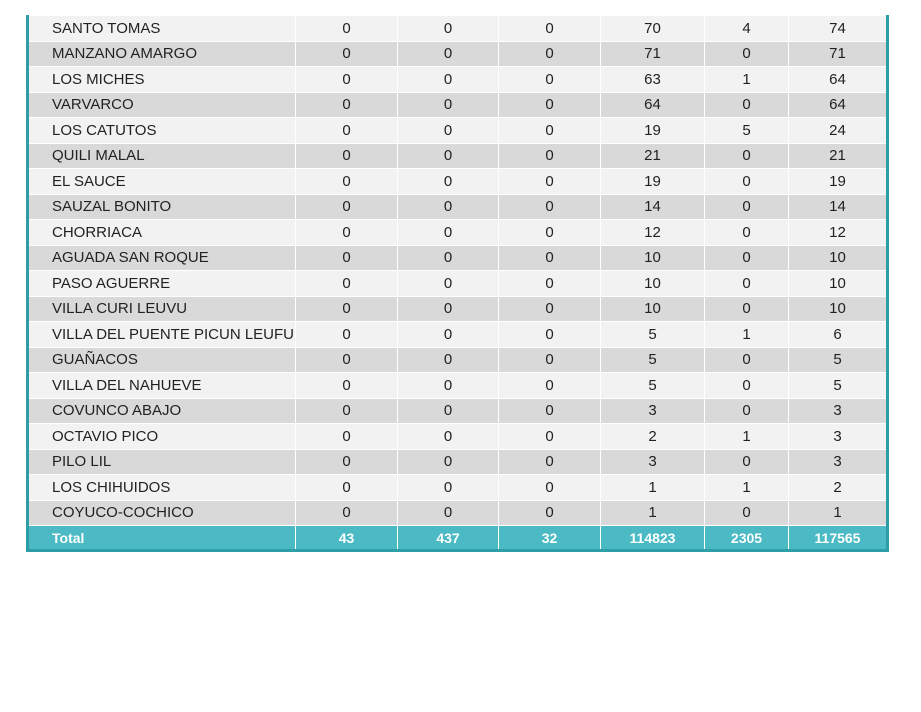  Describe the element at coordinates (457, 53) in the screenshot. I see `table-row: MANZANO AMARGO 0 0 0 71 0 71` at that location.